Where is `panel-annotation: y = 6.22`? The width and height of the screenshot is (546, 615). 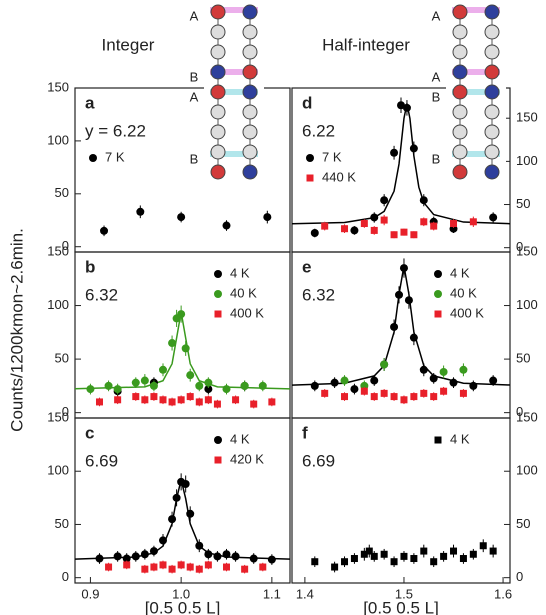
panel-annotation: y = 6.22 is located at coordinates (115, 130).